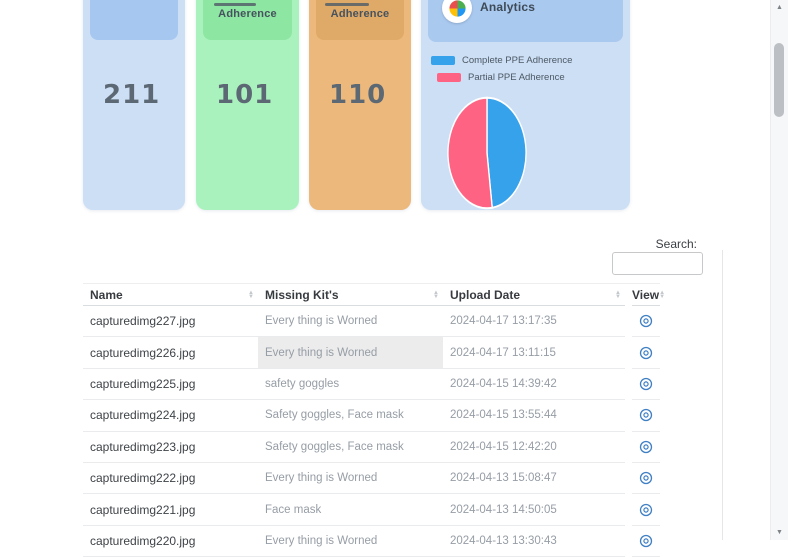  I want to click on stat-card-complete-adherence: Adherence 101, so click(247, 105).